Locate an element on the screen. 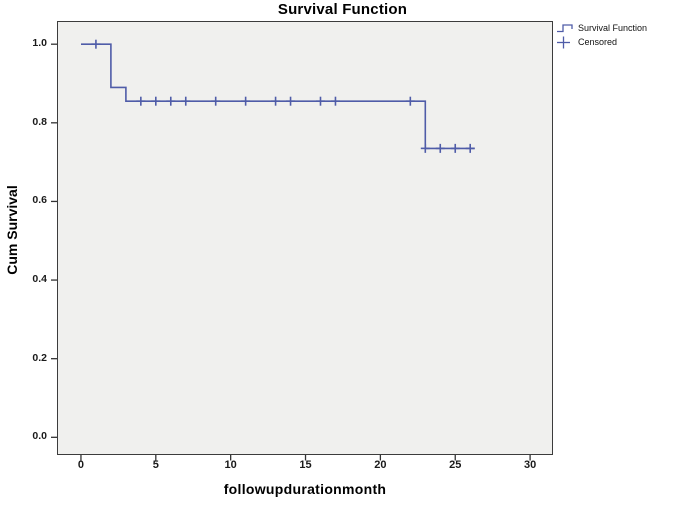 The height and width of the screenshot is (506, 685). y-tick-label: 0.6 is located at coordinates (39, 200).